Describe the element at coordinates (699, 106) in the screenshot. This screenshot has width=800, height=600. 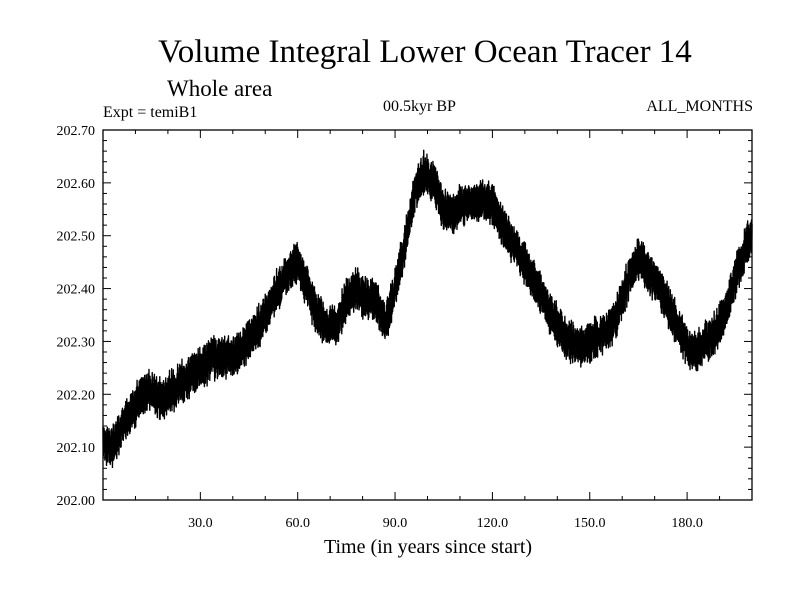
I see `months-label: ALL_MONTHS` at that location.